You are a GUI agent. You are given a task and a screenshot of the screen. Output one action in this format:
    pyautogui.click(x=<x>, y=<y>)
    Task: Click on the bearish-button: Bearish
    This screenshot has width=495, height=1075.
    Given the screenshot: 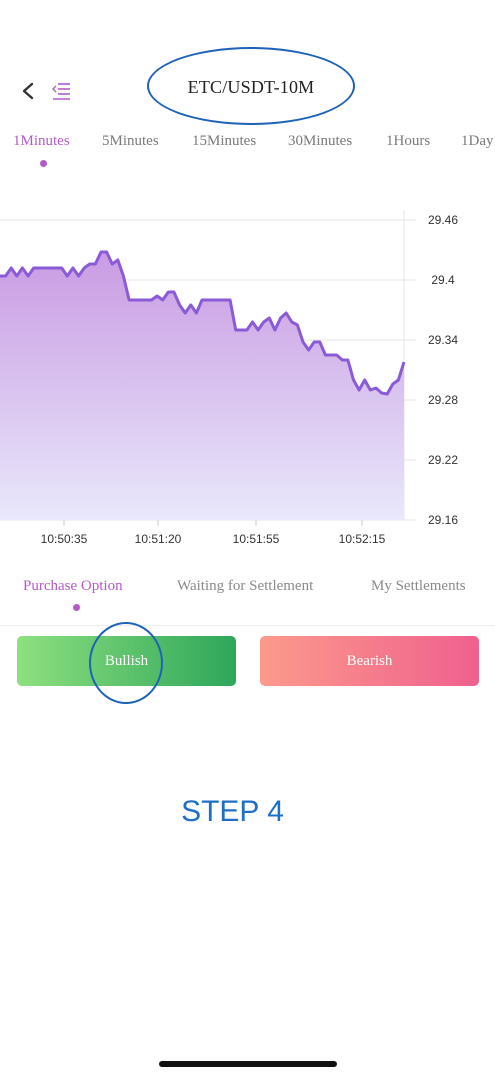 What is the action you would take?
    pyautogui.click(x=369, y=661)
    